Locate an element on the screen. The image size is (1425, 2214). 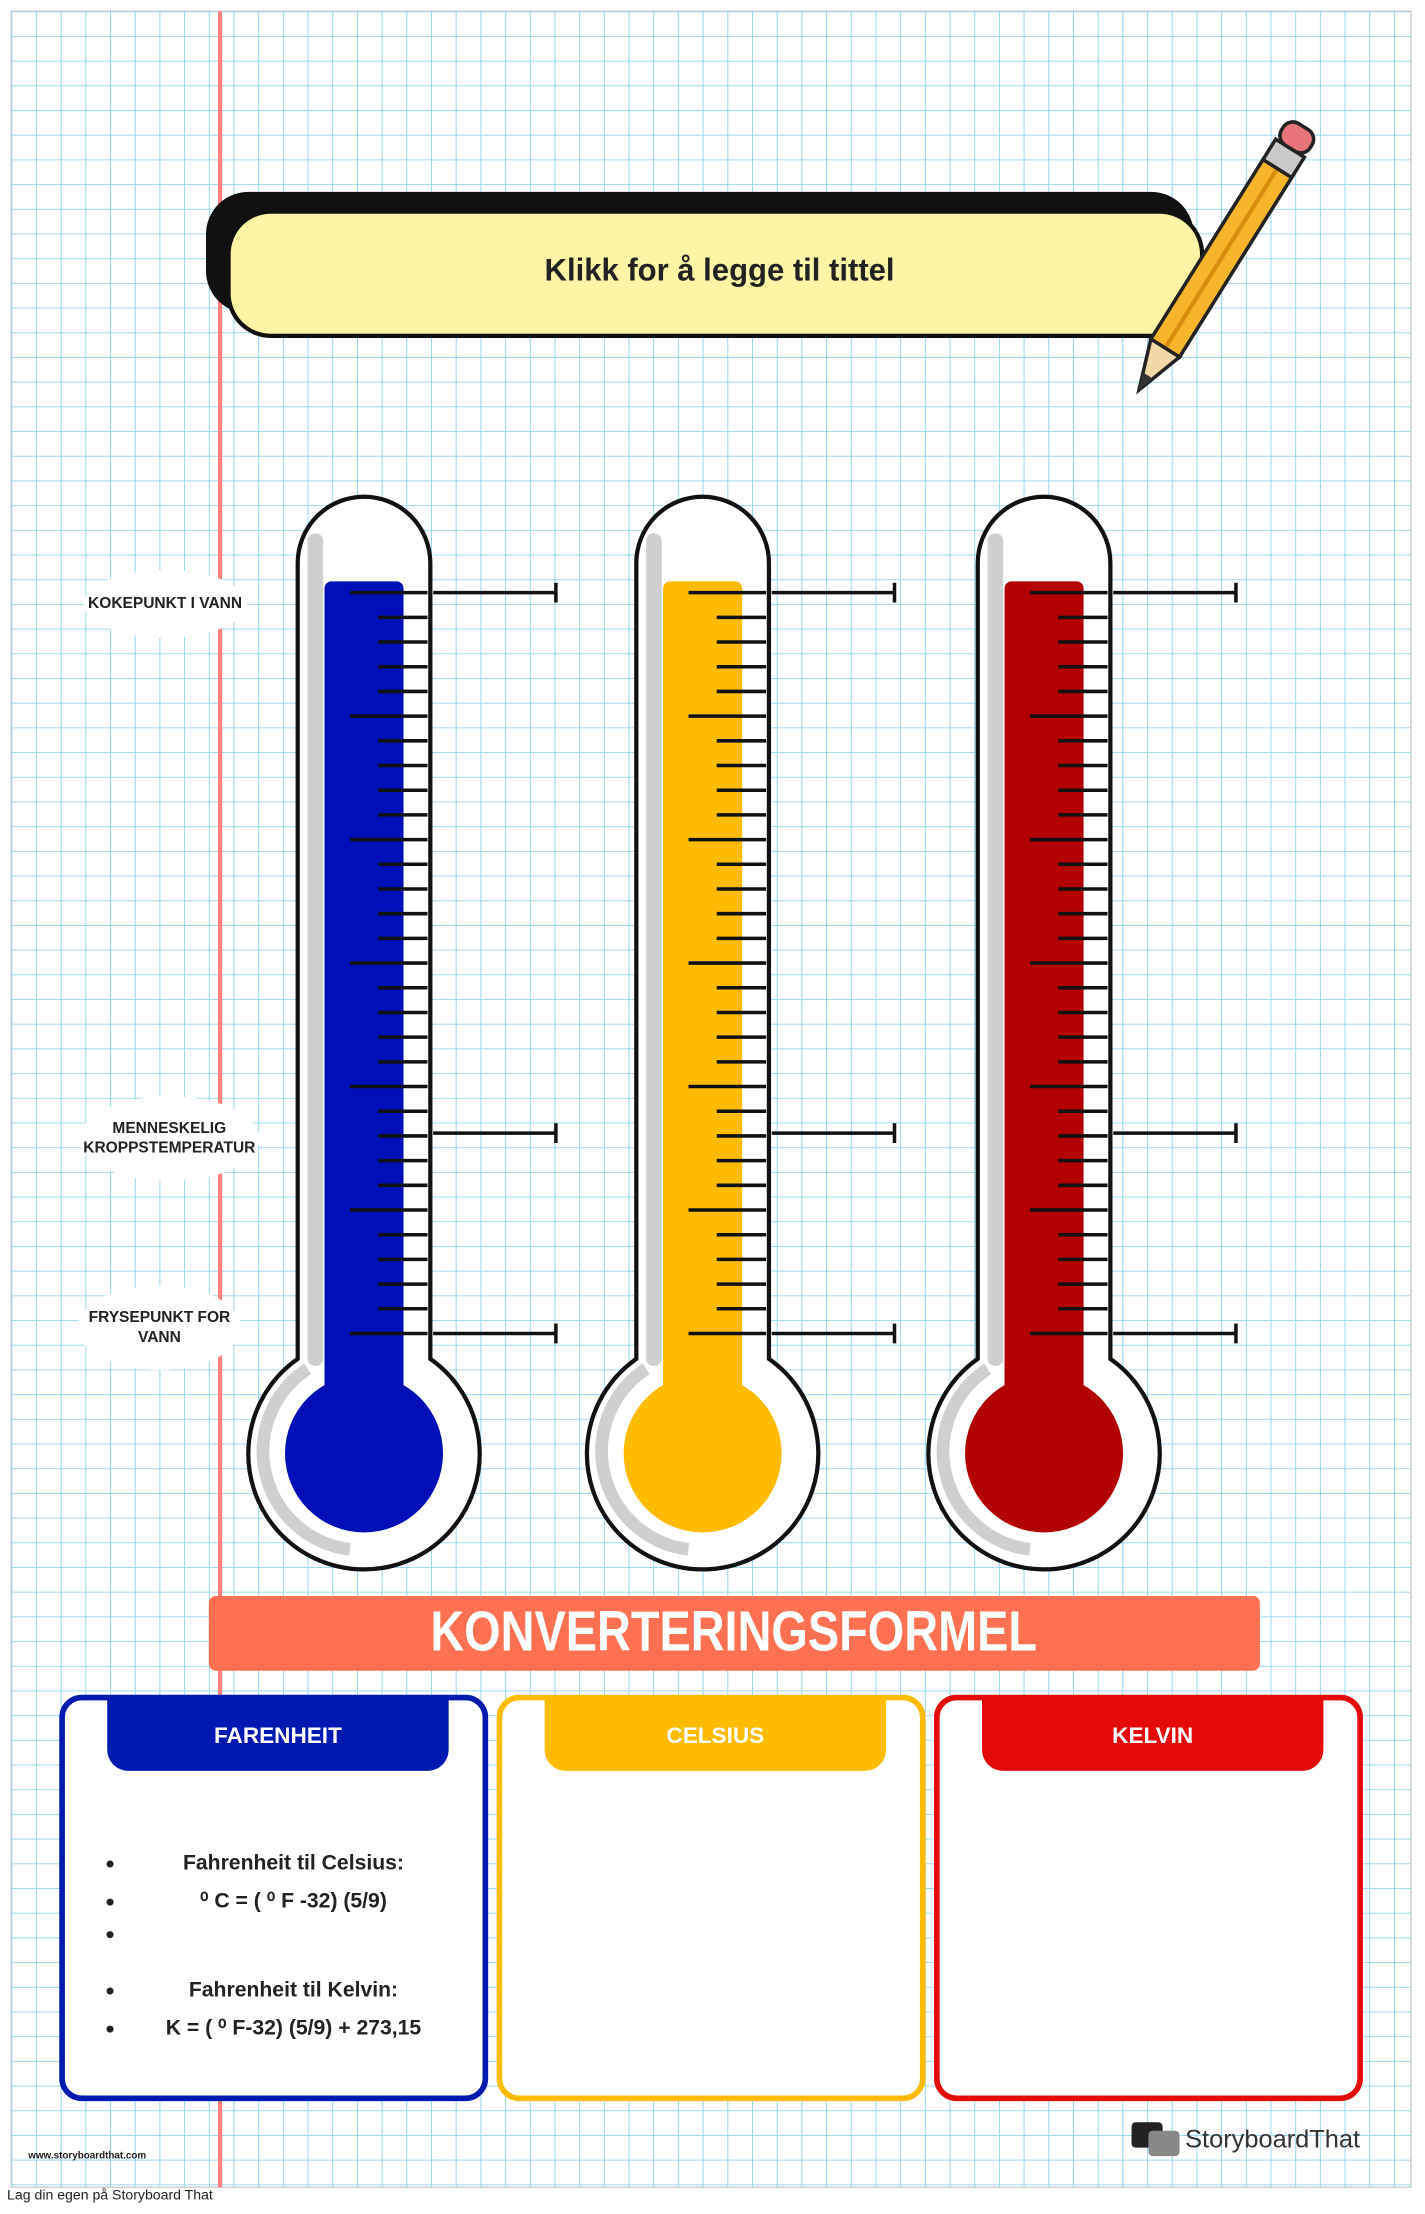
card-title: CELSIUS is located at coordinates (715, 1735).